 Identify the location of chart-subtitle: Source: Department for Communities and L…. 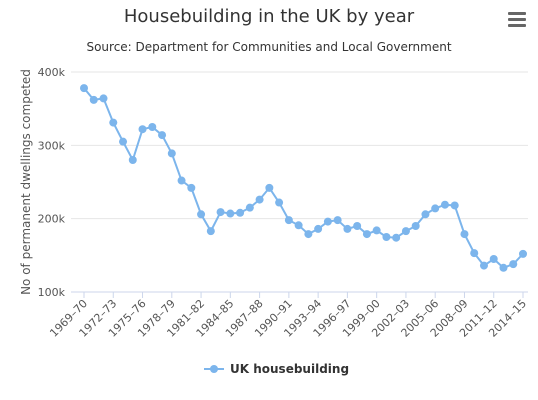
(269, 47).